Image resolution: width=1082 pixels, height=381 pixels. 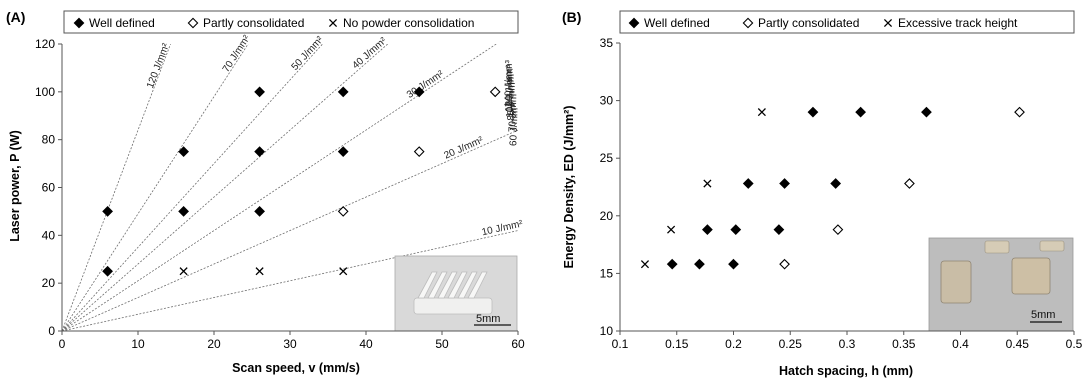 What do you see at coordinates (620, 344) in the screenshot?
I see `panel-b-x-tick-label: 0.1` at bounding box center [620, 344].